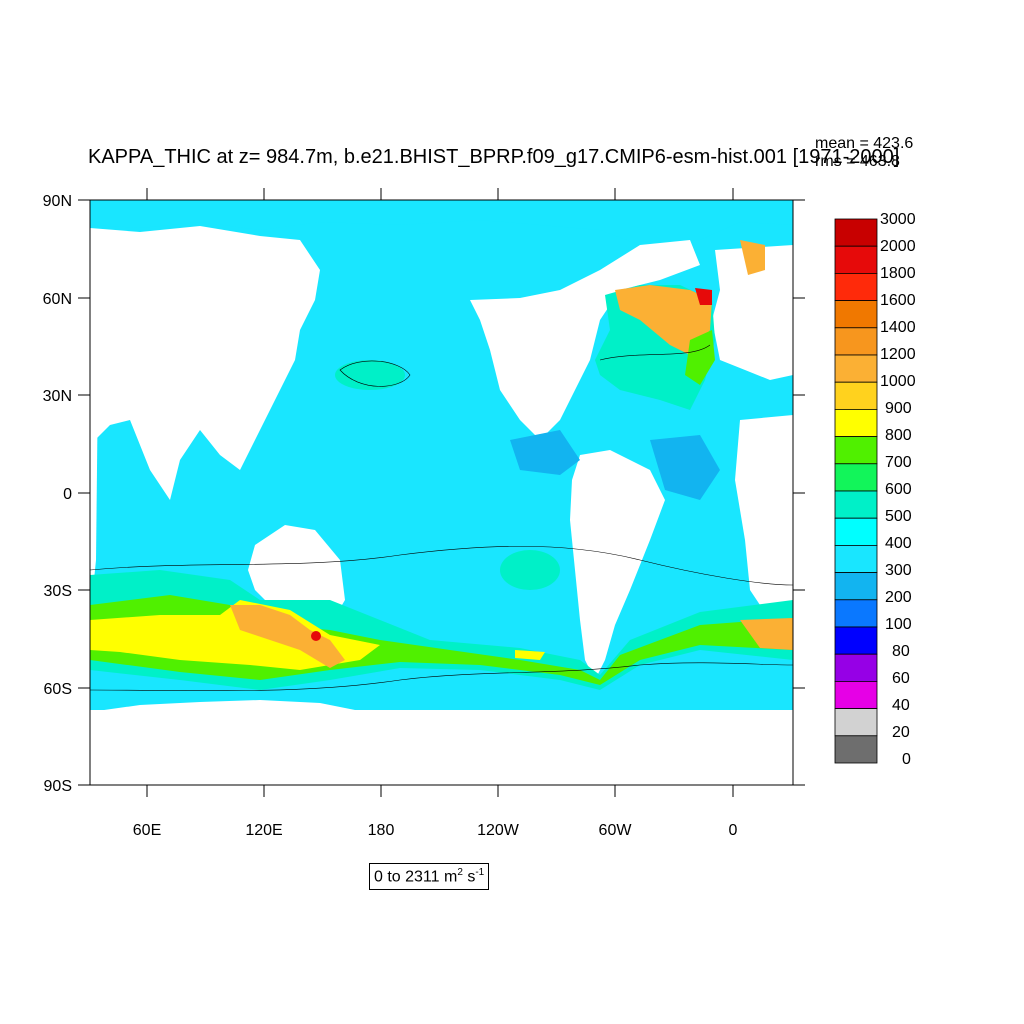  What do you see at coordinates (480, 872) in the screenshot?
I see `range-sup-2: -1` at bounding box center [480, 872].